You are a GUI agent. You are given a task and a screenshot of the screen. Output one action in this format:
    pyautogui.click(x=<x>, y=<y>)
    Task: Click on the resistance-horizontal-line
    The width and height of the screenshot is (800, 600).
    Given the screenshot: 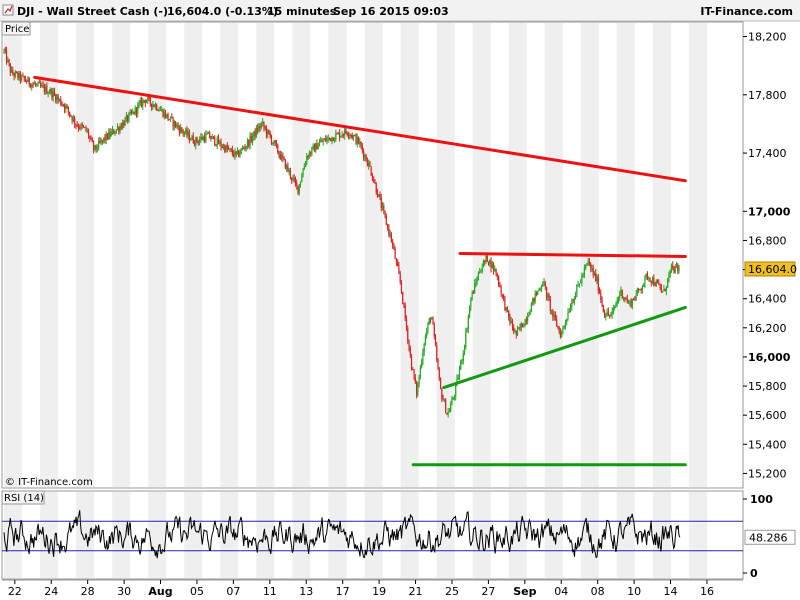 What is the action you would take?
    pyautogui.click(x=572, y=255)
    